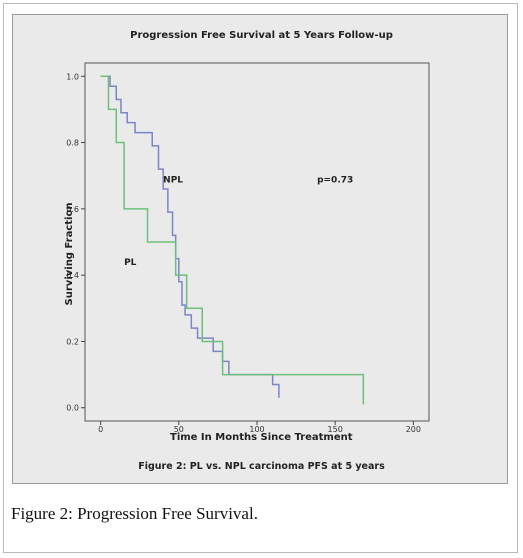 The height and width of the screenshot is (558, 523). What do you see at coordinates (72, 408) in the screenshot?
I see `y-tick-label: 0.0` at bounding box center [72, 408].